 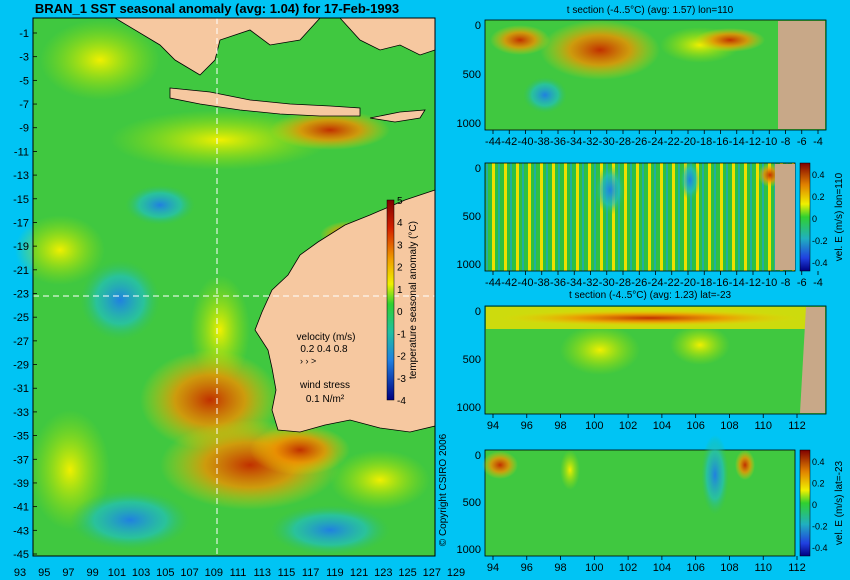 What do you see at coordinates (21, 318) in the screenshot?
I see `lat-tick-label: -25` at bounding box center [21, 318].